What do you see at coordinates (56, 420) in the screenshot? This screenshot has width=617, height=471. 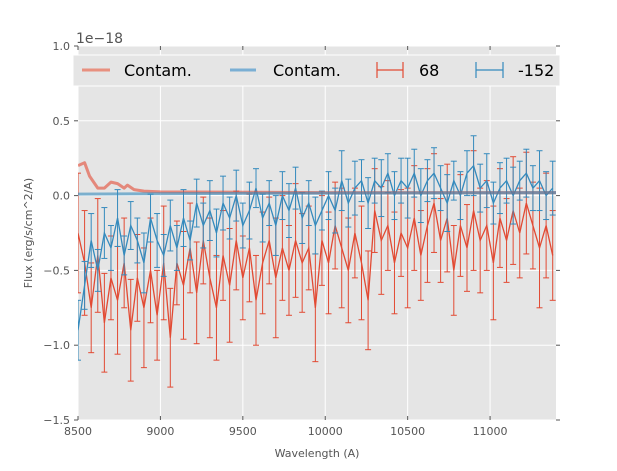 I see `y-tick-label: −1.5` at bounding box center [56, 420].